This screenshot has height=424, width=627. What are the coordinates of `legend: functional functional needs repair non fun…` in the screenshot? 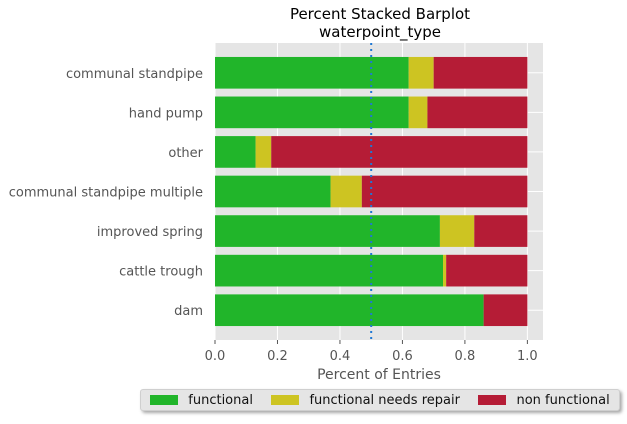 It's located at (380, 400).